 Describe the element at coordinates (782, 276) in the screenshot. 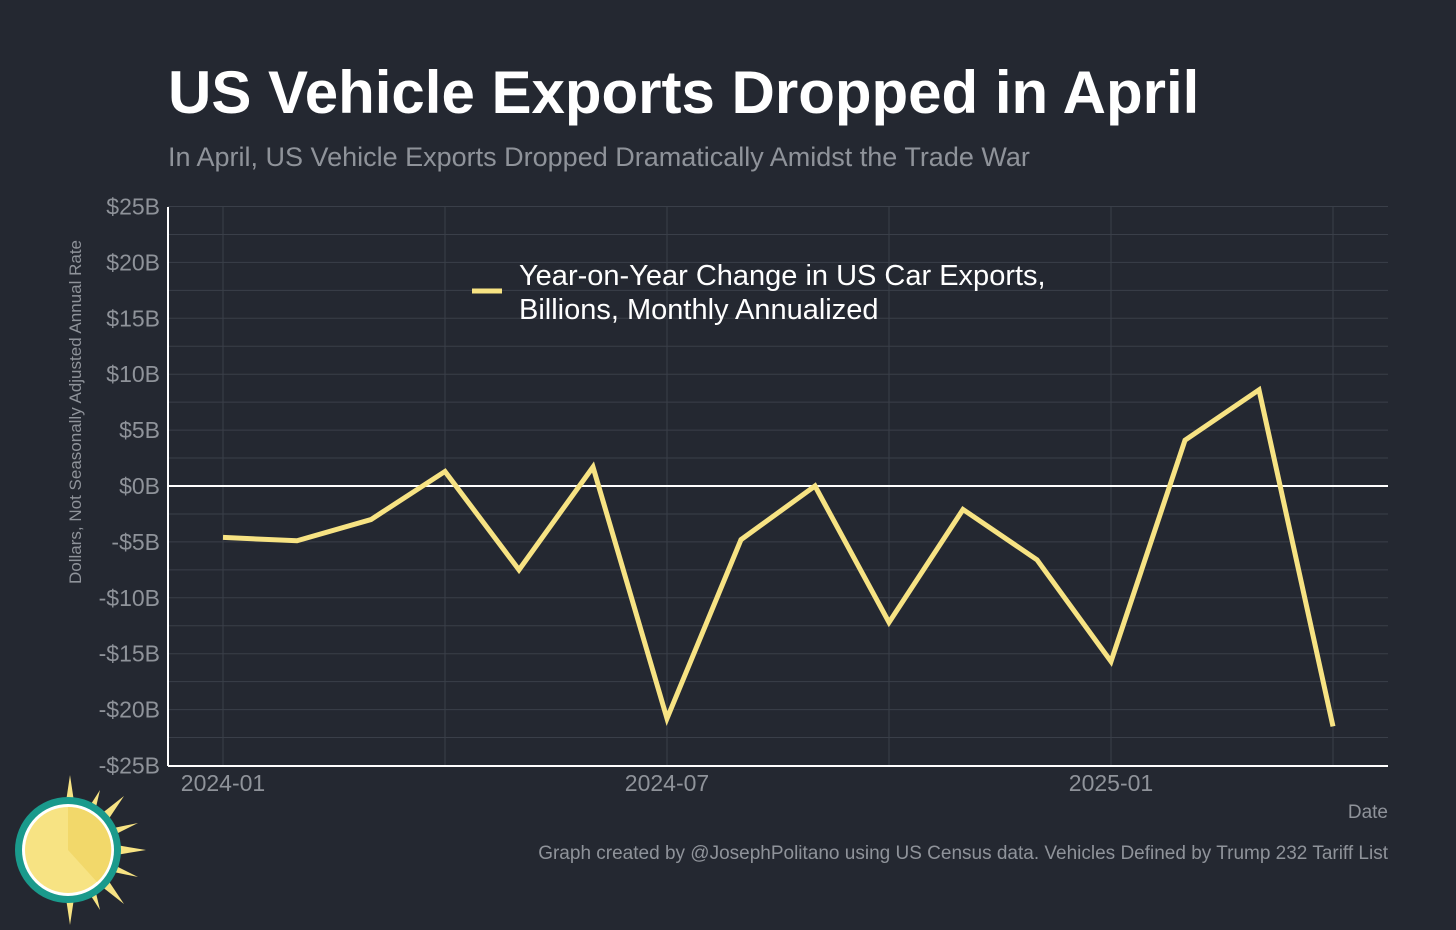

I see `legend-label-line1: Year-on-Year Change in US Car Exports,` at that location.